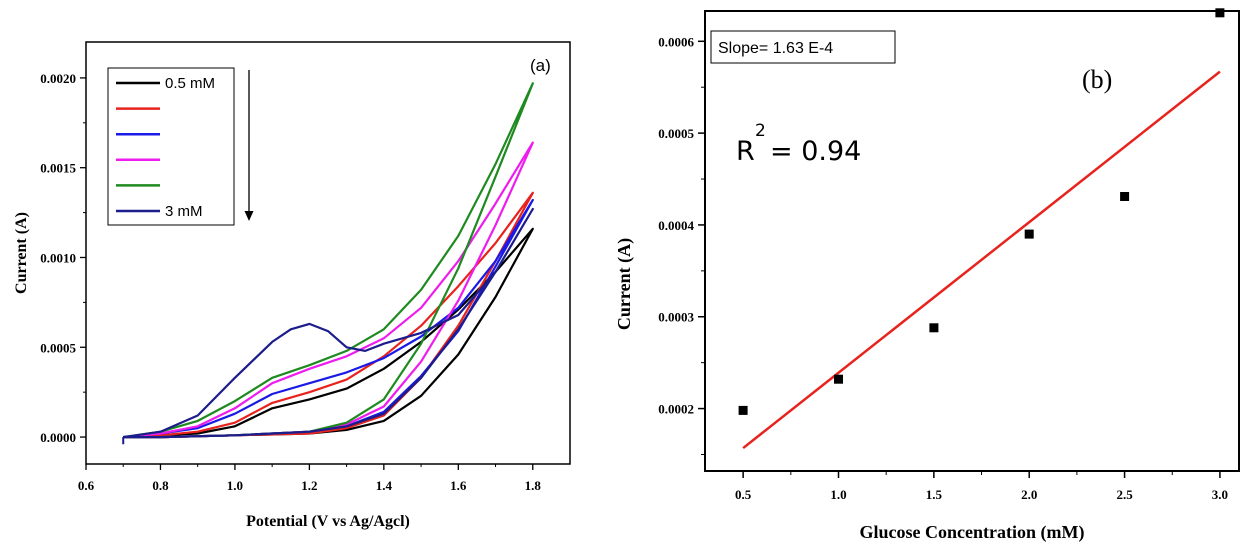  I want to click on r-squared-value: = 0.94, so click(815, 151).